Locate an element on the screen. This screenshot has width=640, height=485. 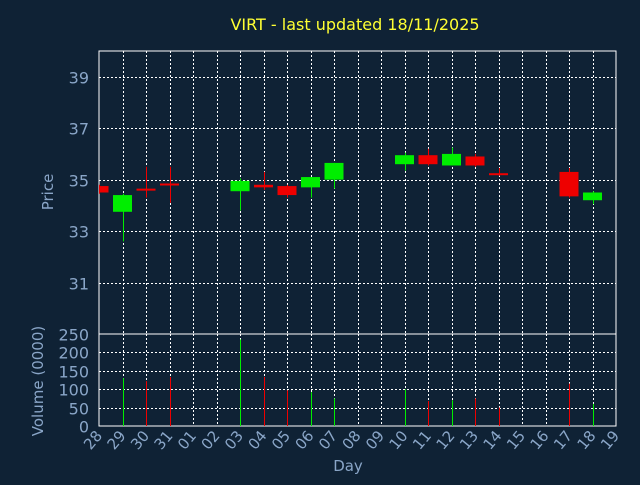
chart-title: VIRT - last updated 18/11/2025 is located at coordinates (354, 24).